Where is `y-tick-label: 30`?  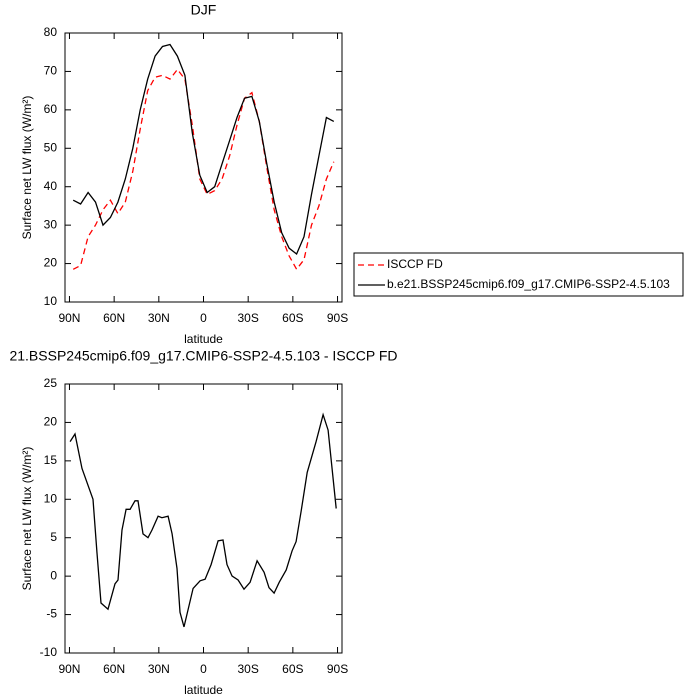
y-tick-label: 30 is located at coordinates (51, 224).